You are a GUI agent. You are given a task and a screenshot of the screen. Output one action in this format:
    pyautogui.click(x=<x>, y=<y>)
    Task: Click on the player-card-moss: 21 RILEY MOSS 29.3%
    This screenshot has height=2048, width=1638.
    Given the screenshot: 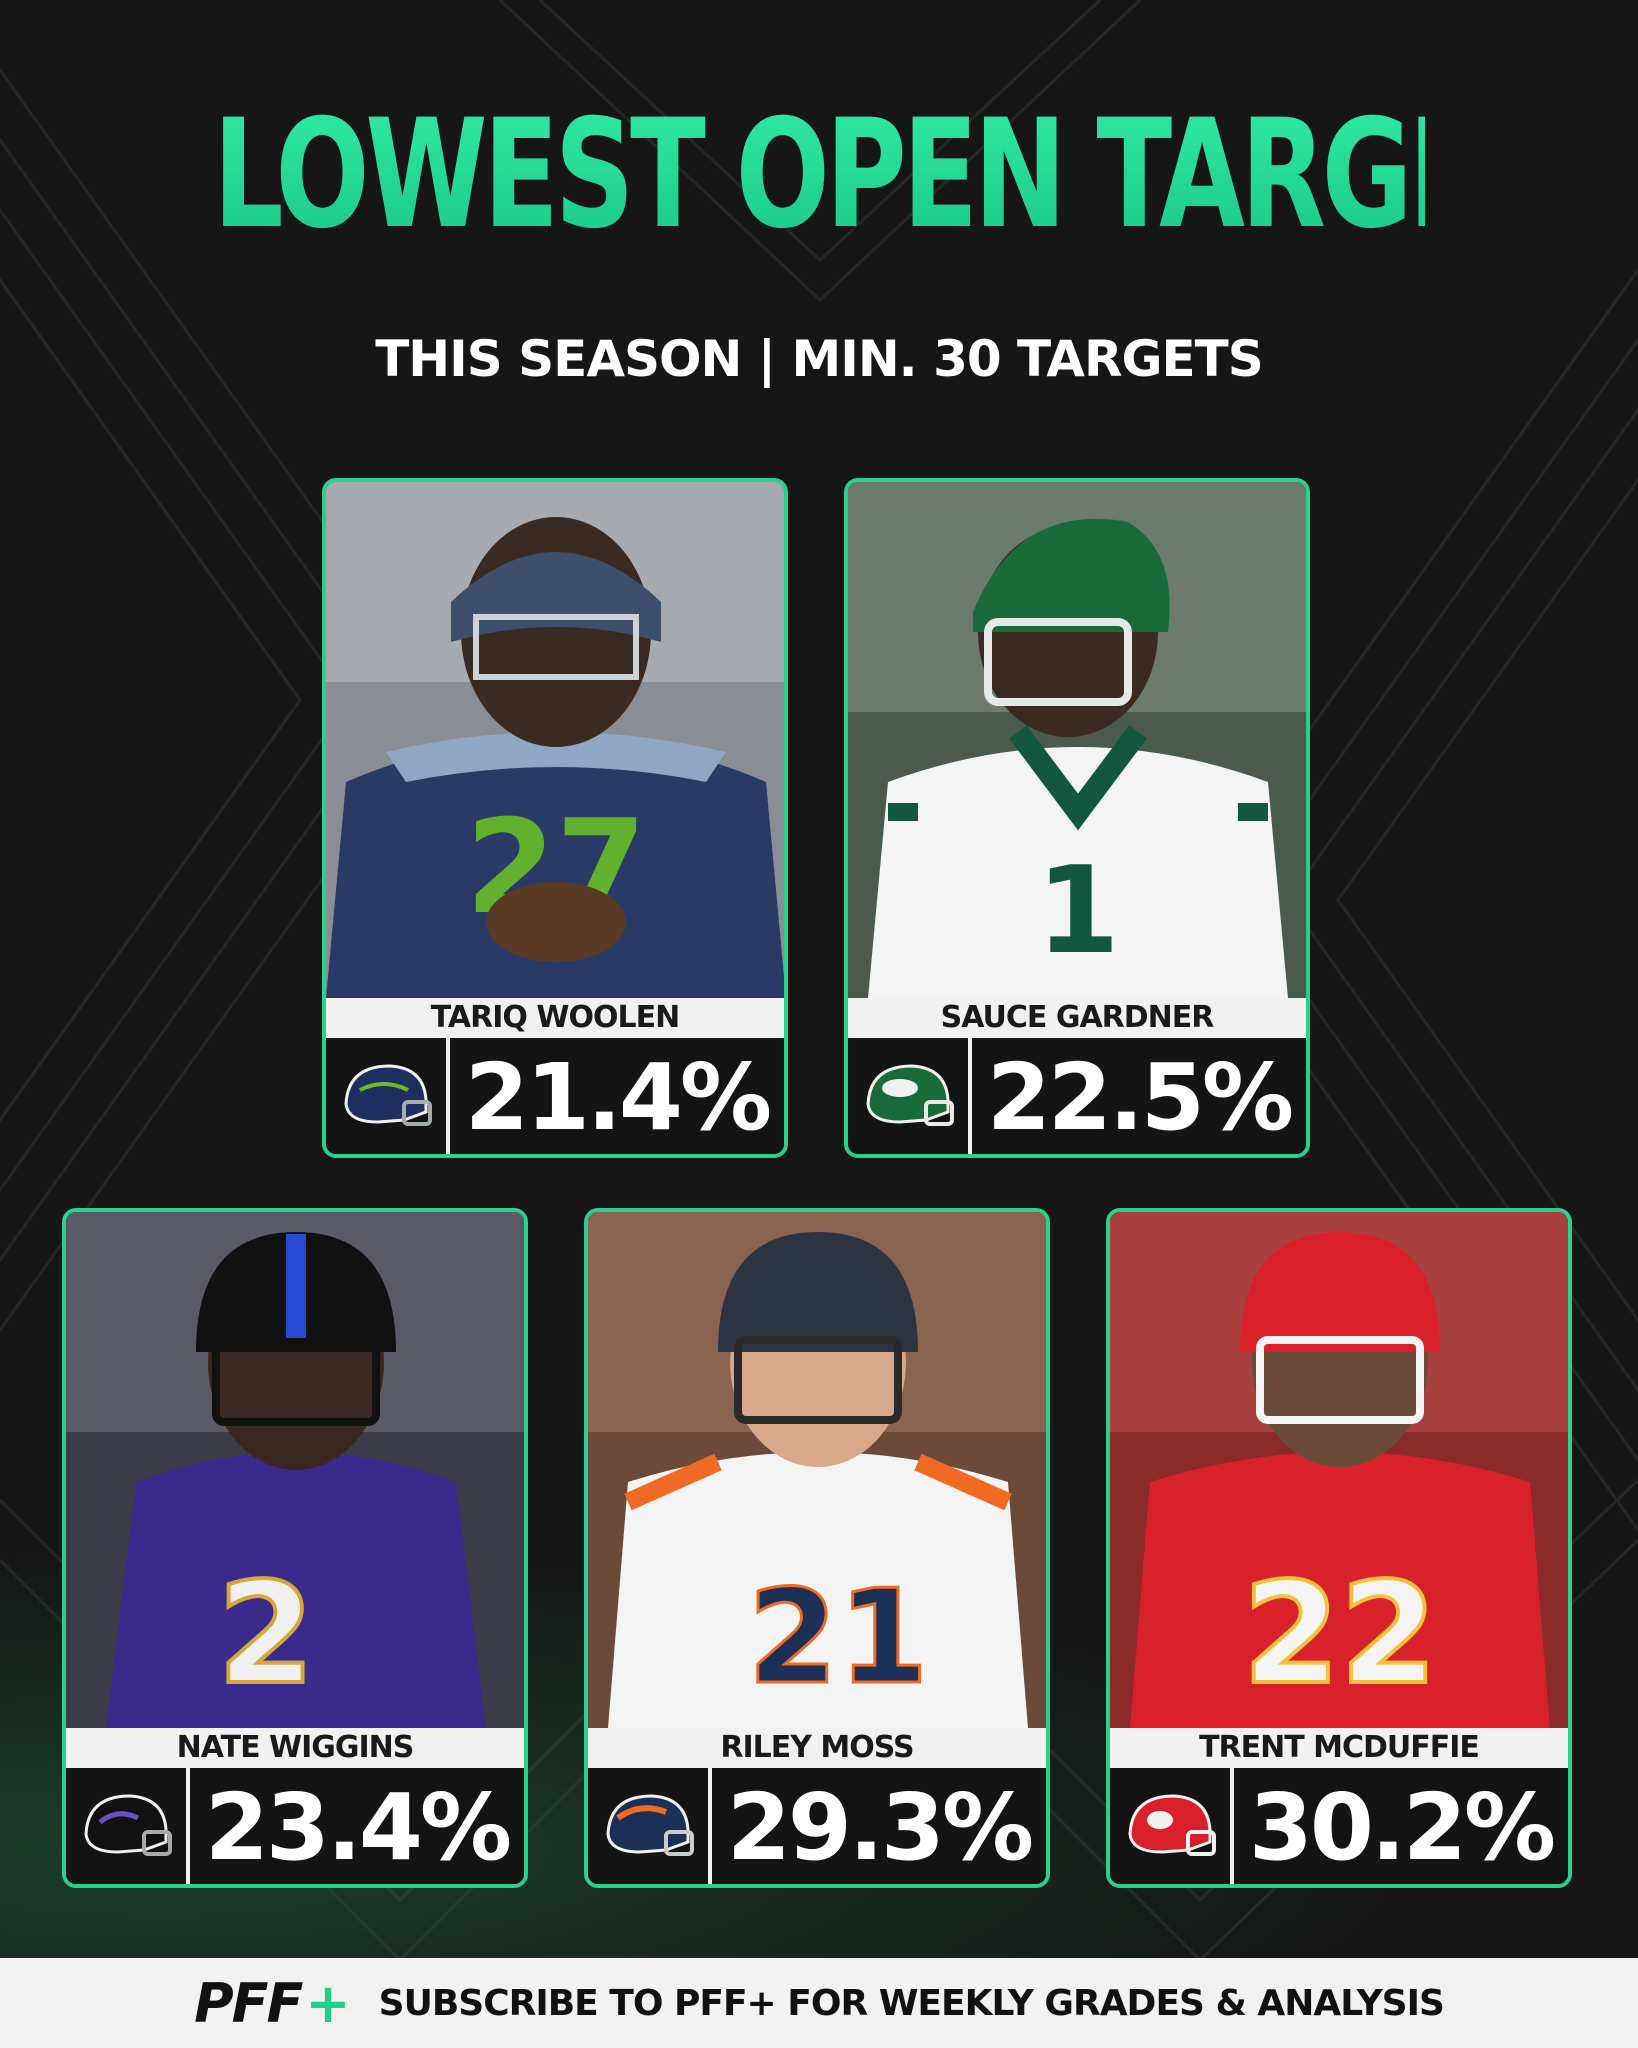 What is the action you would take?
    pyautogui.click(x=817, y=1548)
    